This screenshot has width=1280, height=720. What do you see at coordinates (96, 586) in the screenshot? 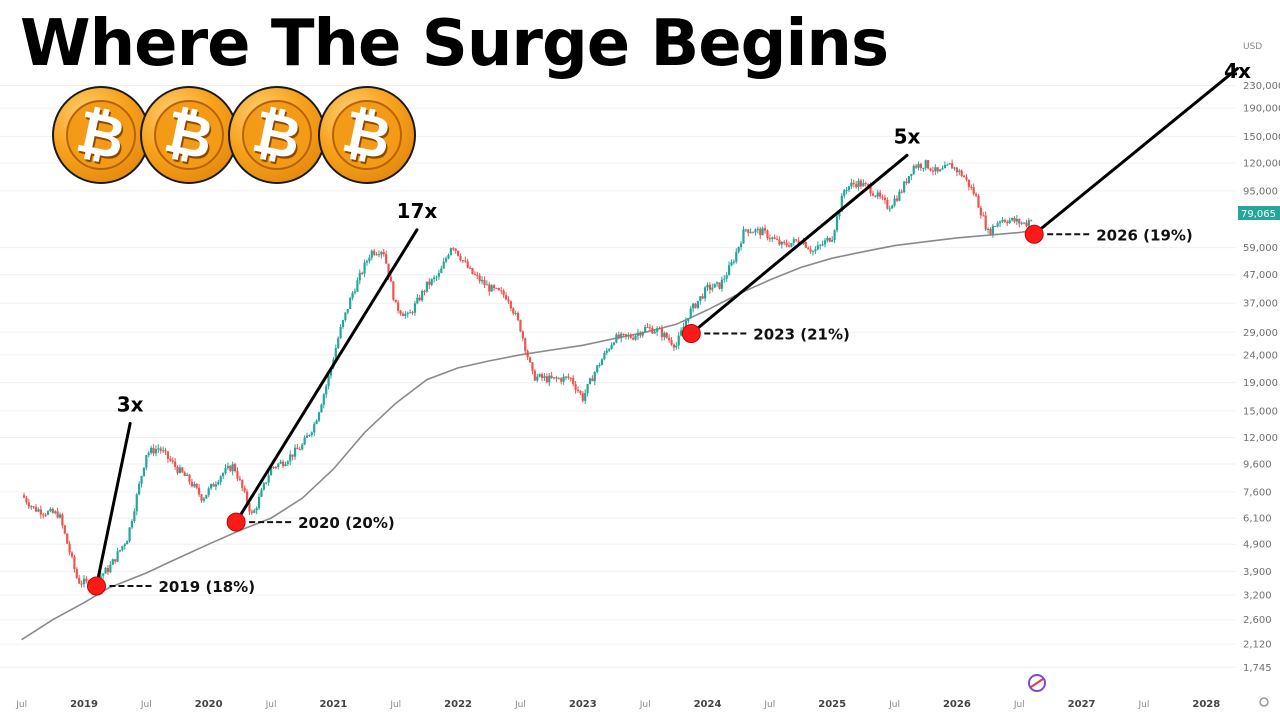
I see `cycle-start-marker` at bounding box center [96, 586].